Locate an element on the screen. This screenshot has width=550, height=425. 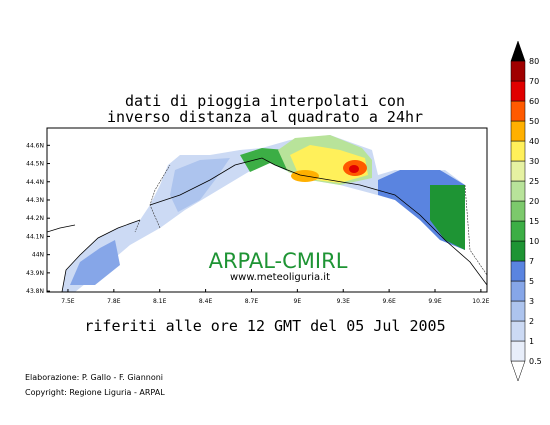
colorbar-label: 60 is located at coordinates (534, 101).